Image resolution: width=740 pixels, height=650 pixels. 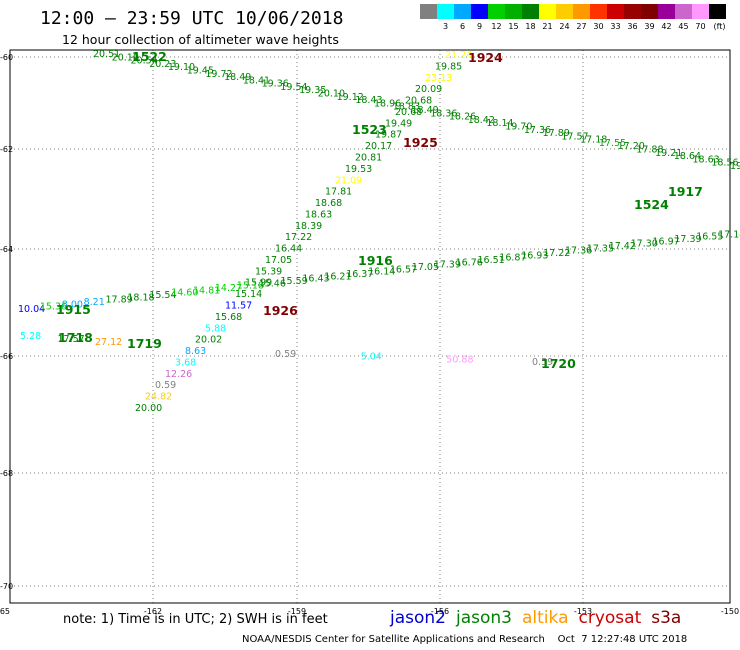 I want to click on wave-height-value: 14.27, so click(x=228, y=288).